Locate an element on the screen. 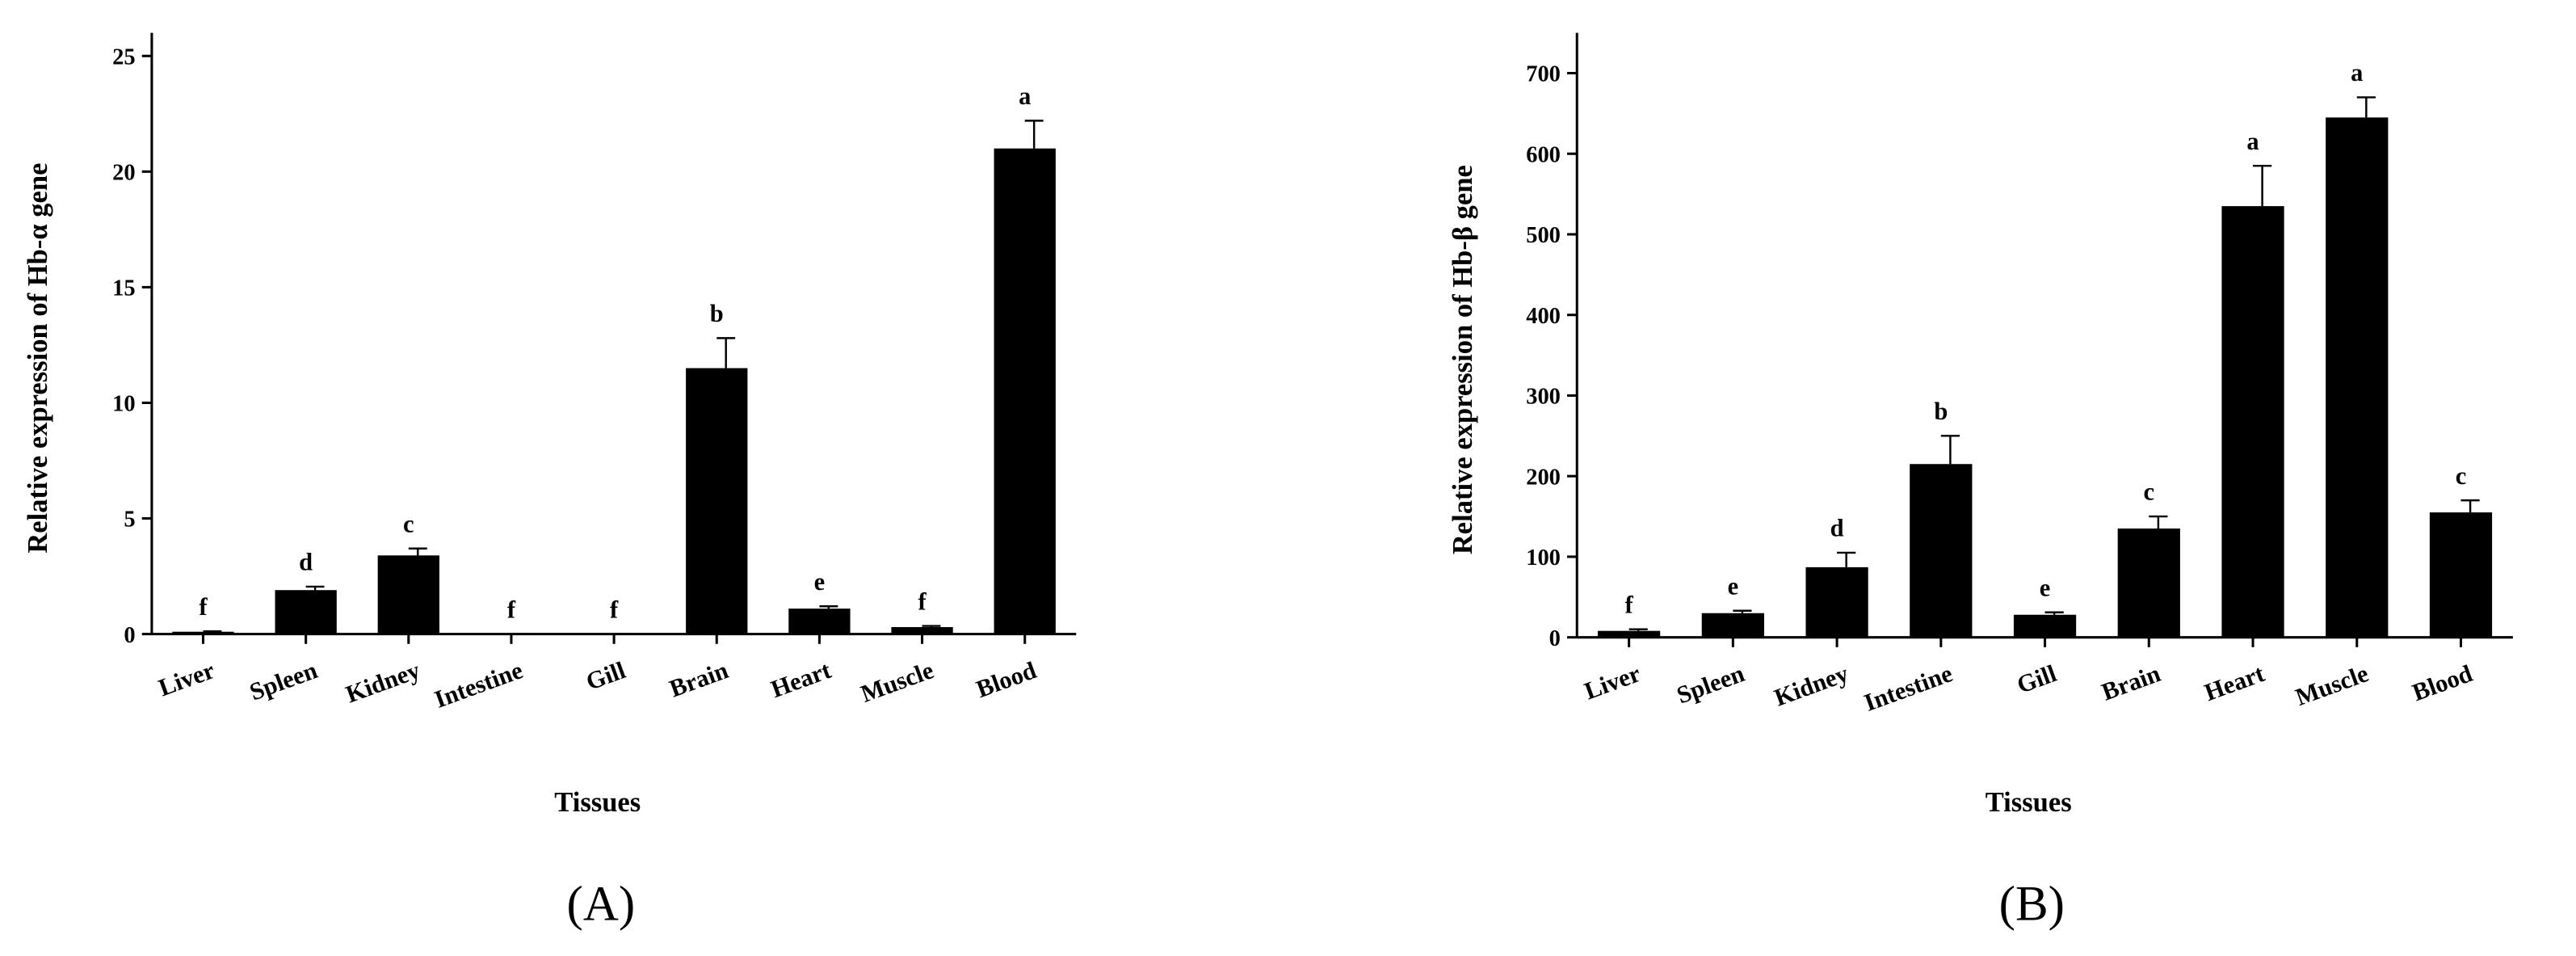 The height and width of the screenshot is (956, 2576). y-tick-label: 300 is located at coordinates (1543, 397).